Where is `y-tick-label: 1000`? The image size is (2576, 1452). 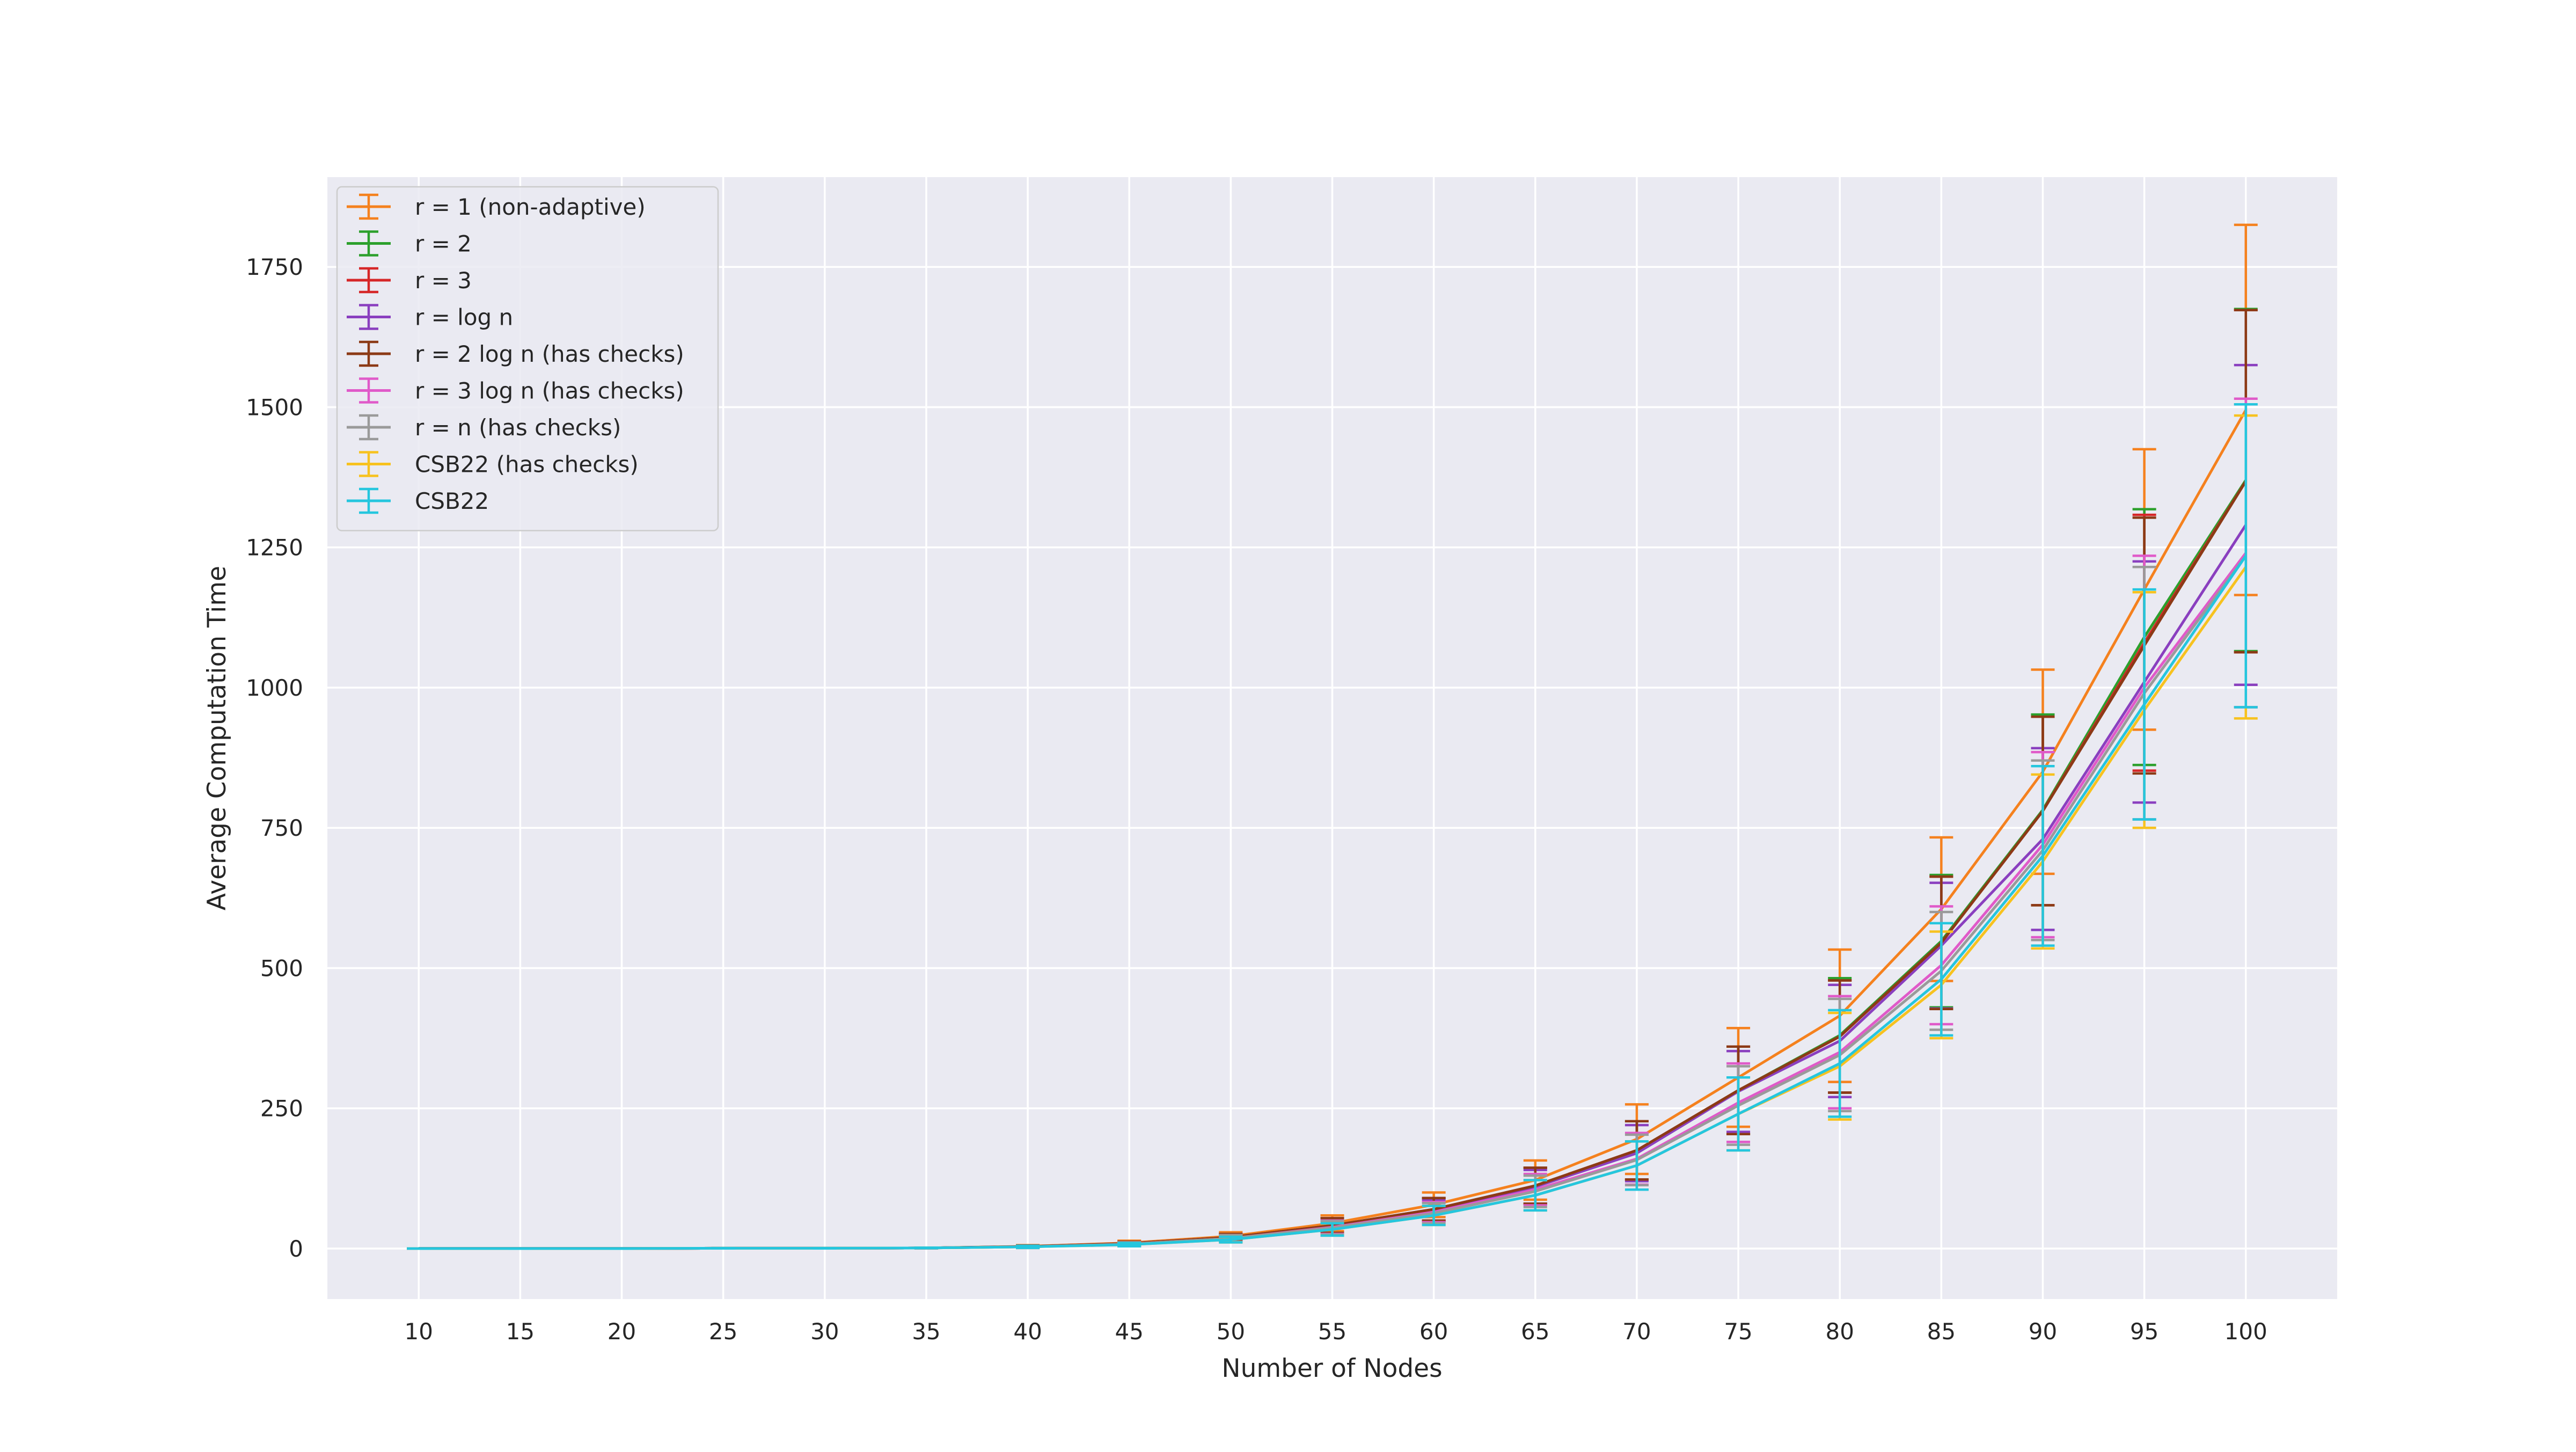 y-tick-label: 1000 is located at coordinates (274, 688).